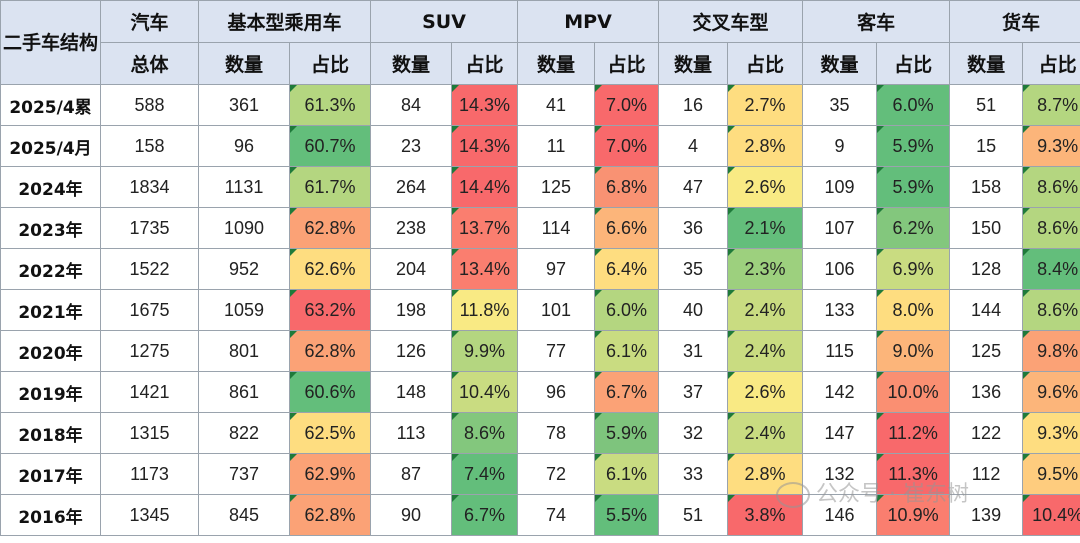 The image size is (1080, 543). What do you see at coordinates (693, 474) in the screenshot?
I see `count-cell: 33` at bounding box center [693, 474].